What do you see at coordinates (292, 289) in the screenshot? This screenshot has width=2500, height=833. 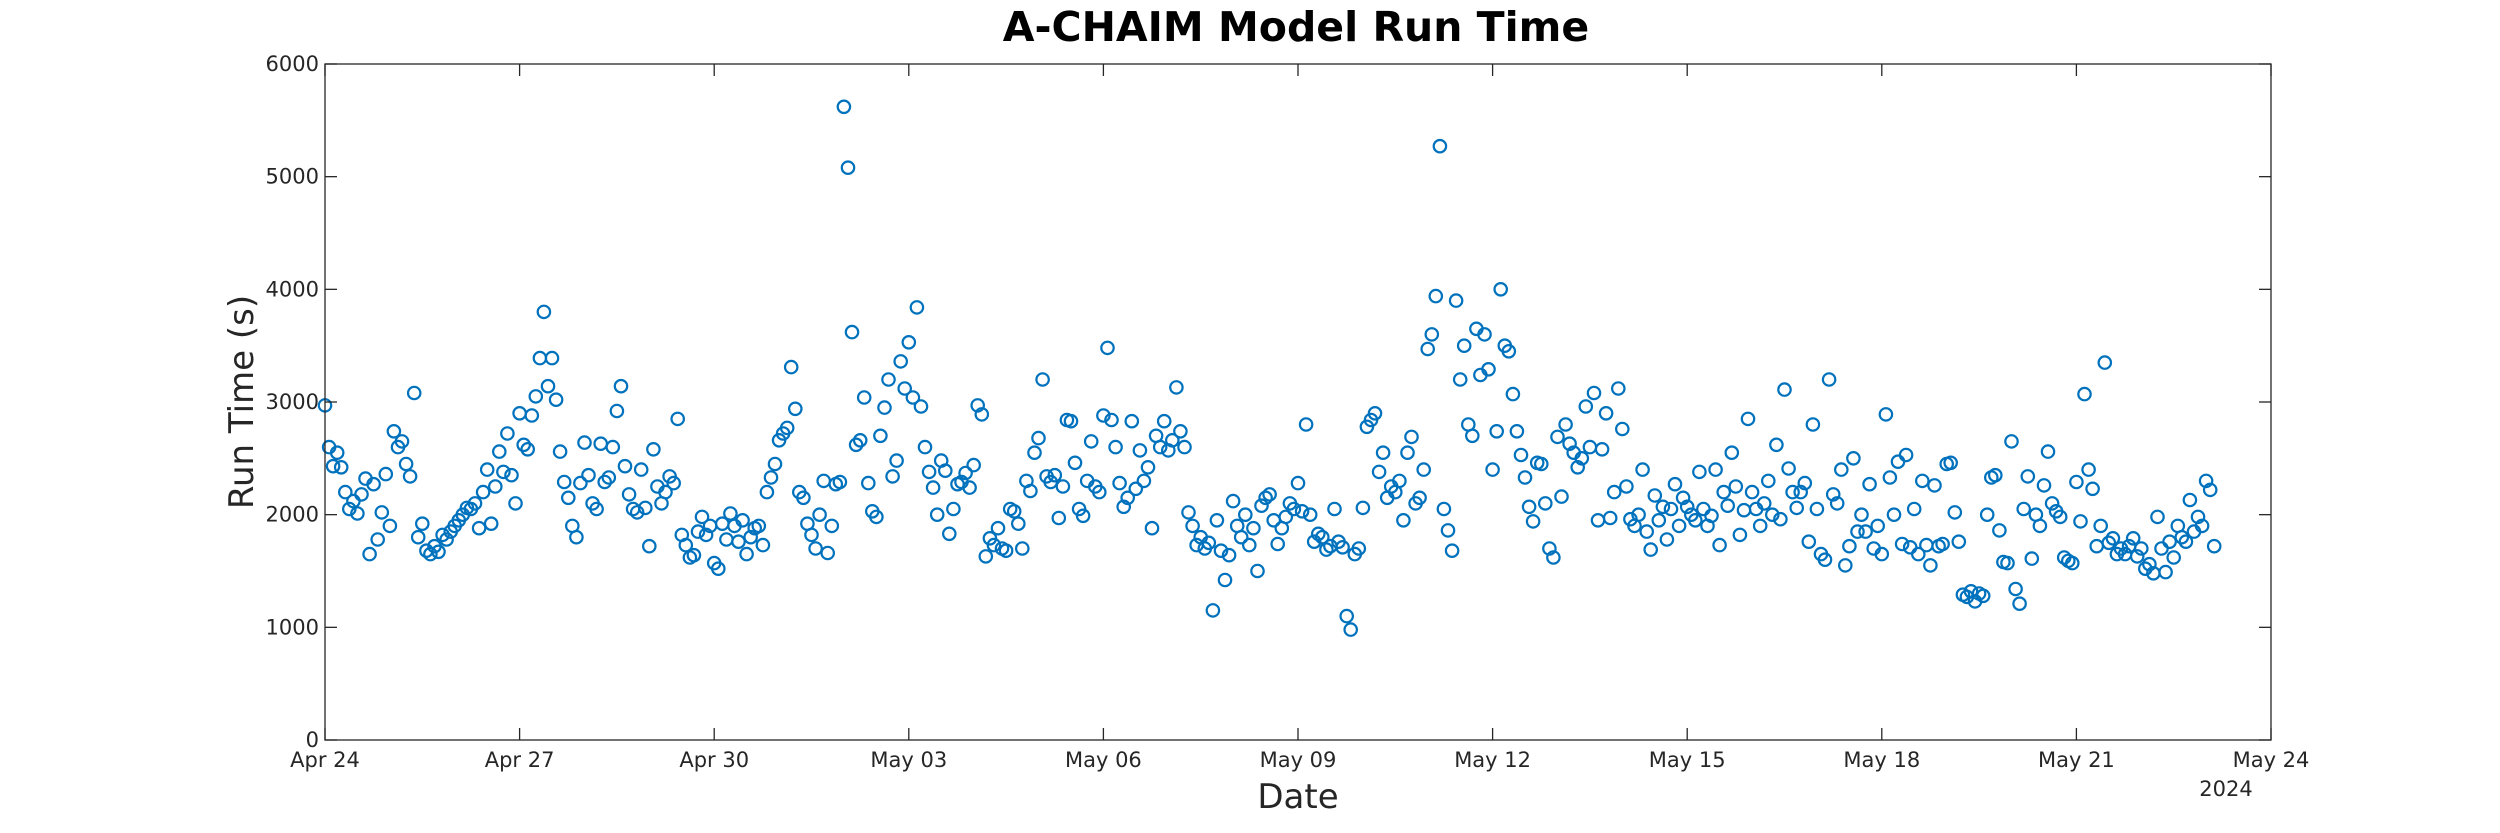 I see `y-tick-label: 4000` at bounding box center [292, 289].